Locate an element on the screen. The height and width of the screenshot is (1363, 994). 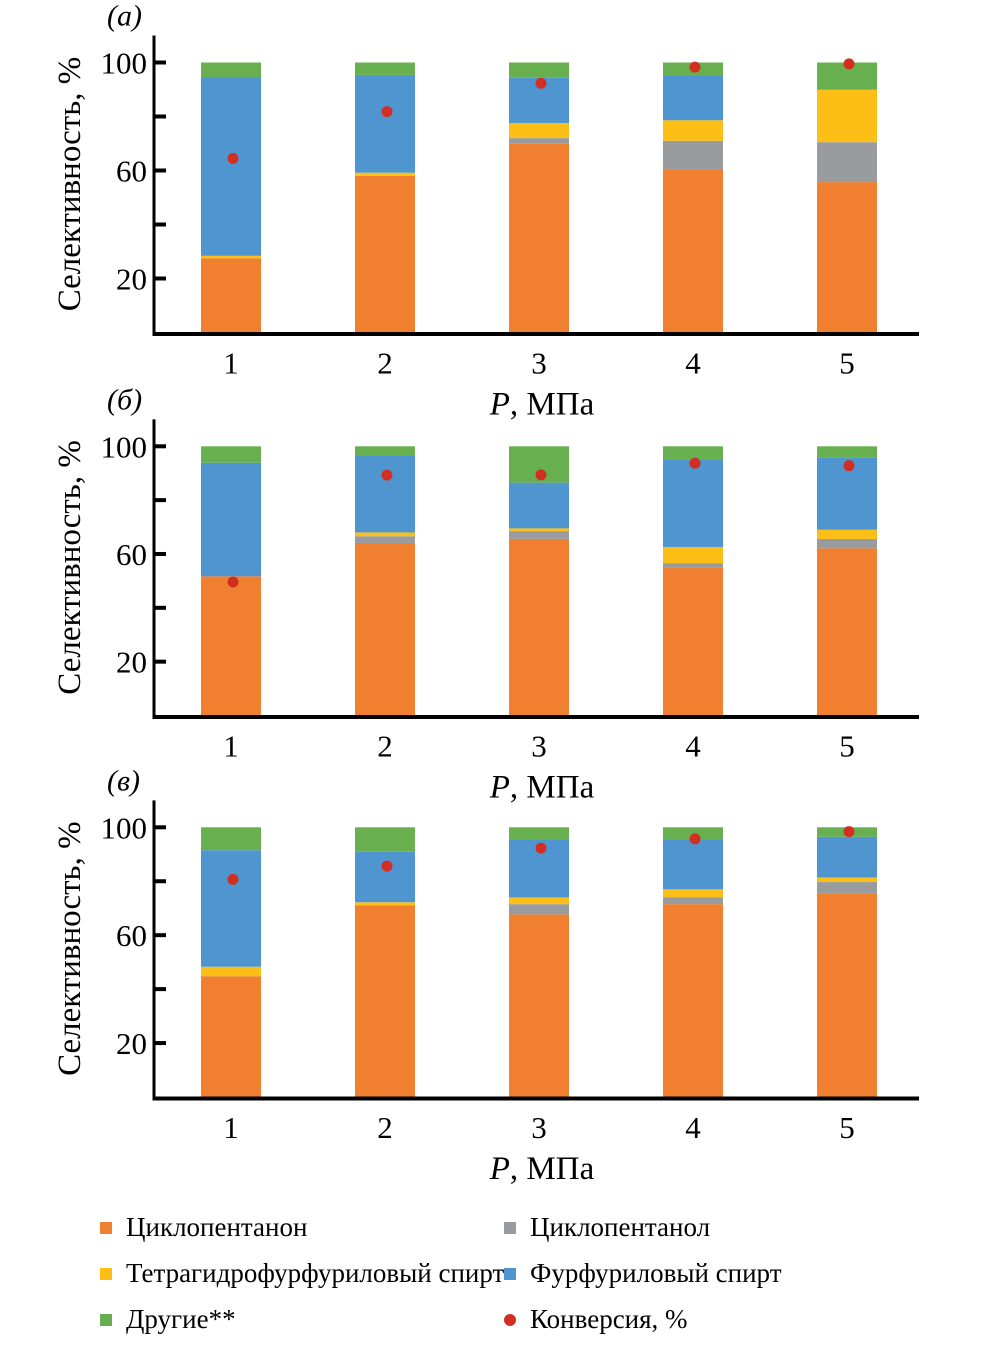
legend-item-furfuryl: Фурфуриловый спирт is located at coordinates (643, 1273).